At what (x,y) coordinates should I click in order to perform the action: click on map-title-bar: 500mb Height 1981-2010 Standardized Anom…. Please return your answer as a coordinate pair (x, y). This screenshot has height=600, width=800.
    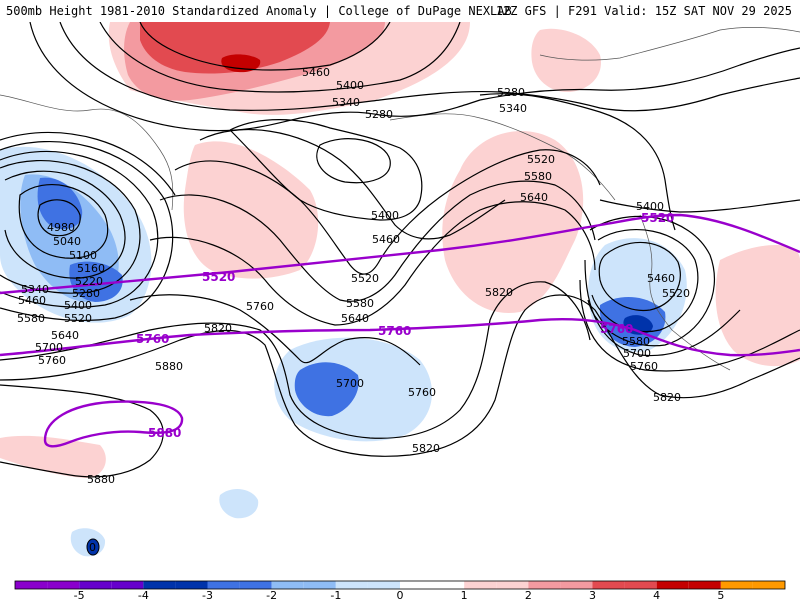
    Looking at the image, I should click on (400, 11).